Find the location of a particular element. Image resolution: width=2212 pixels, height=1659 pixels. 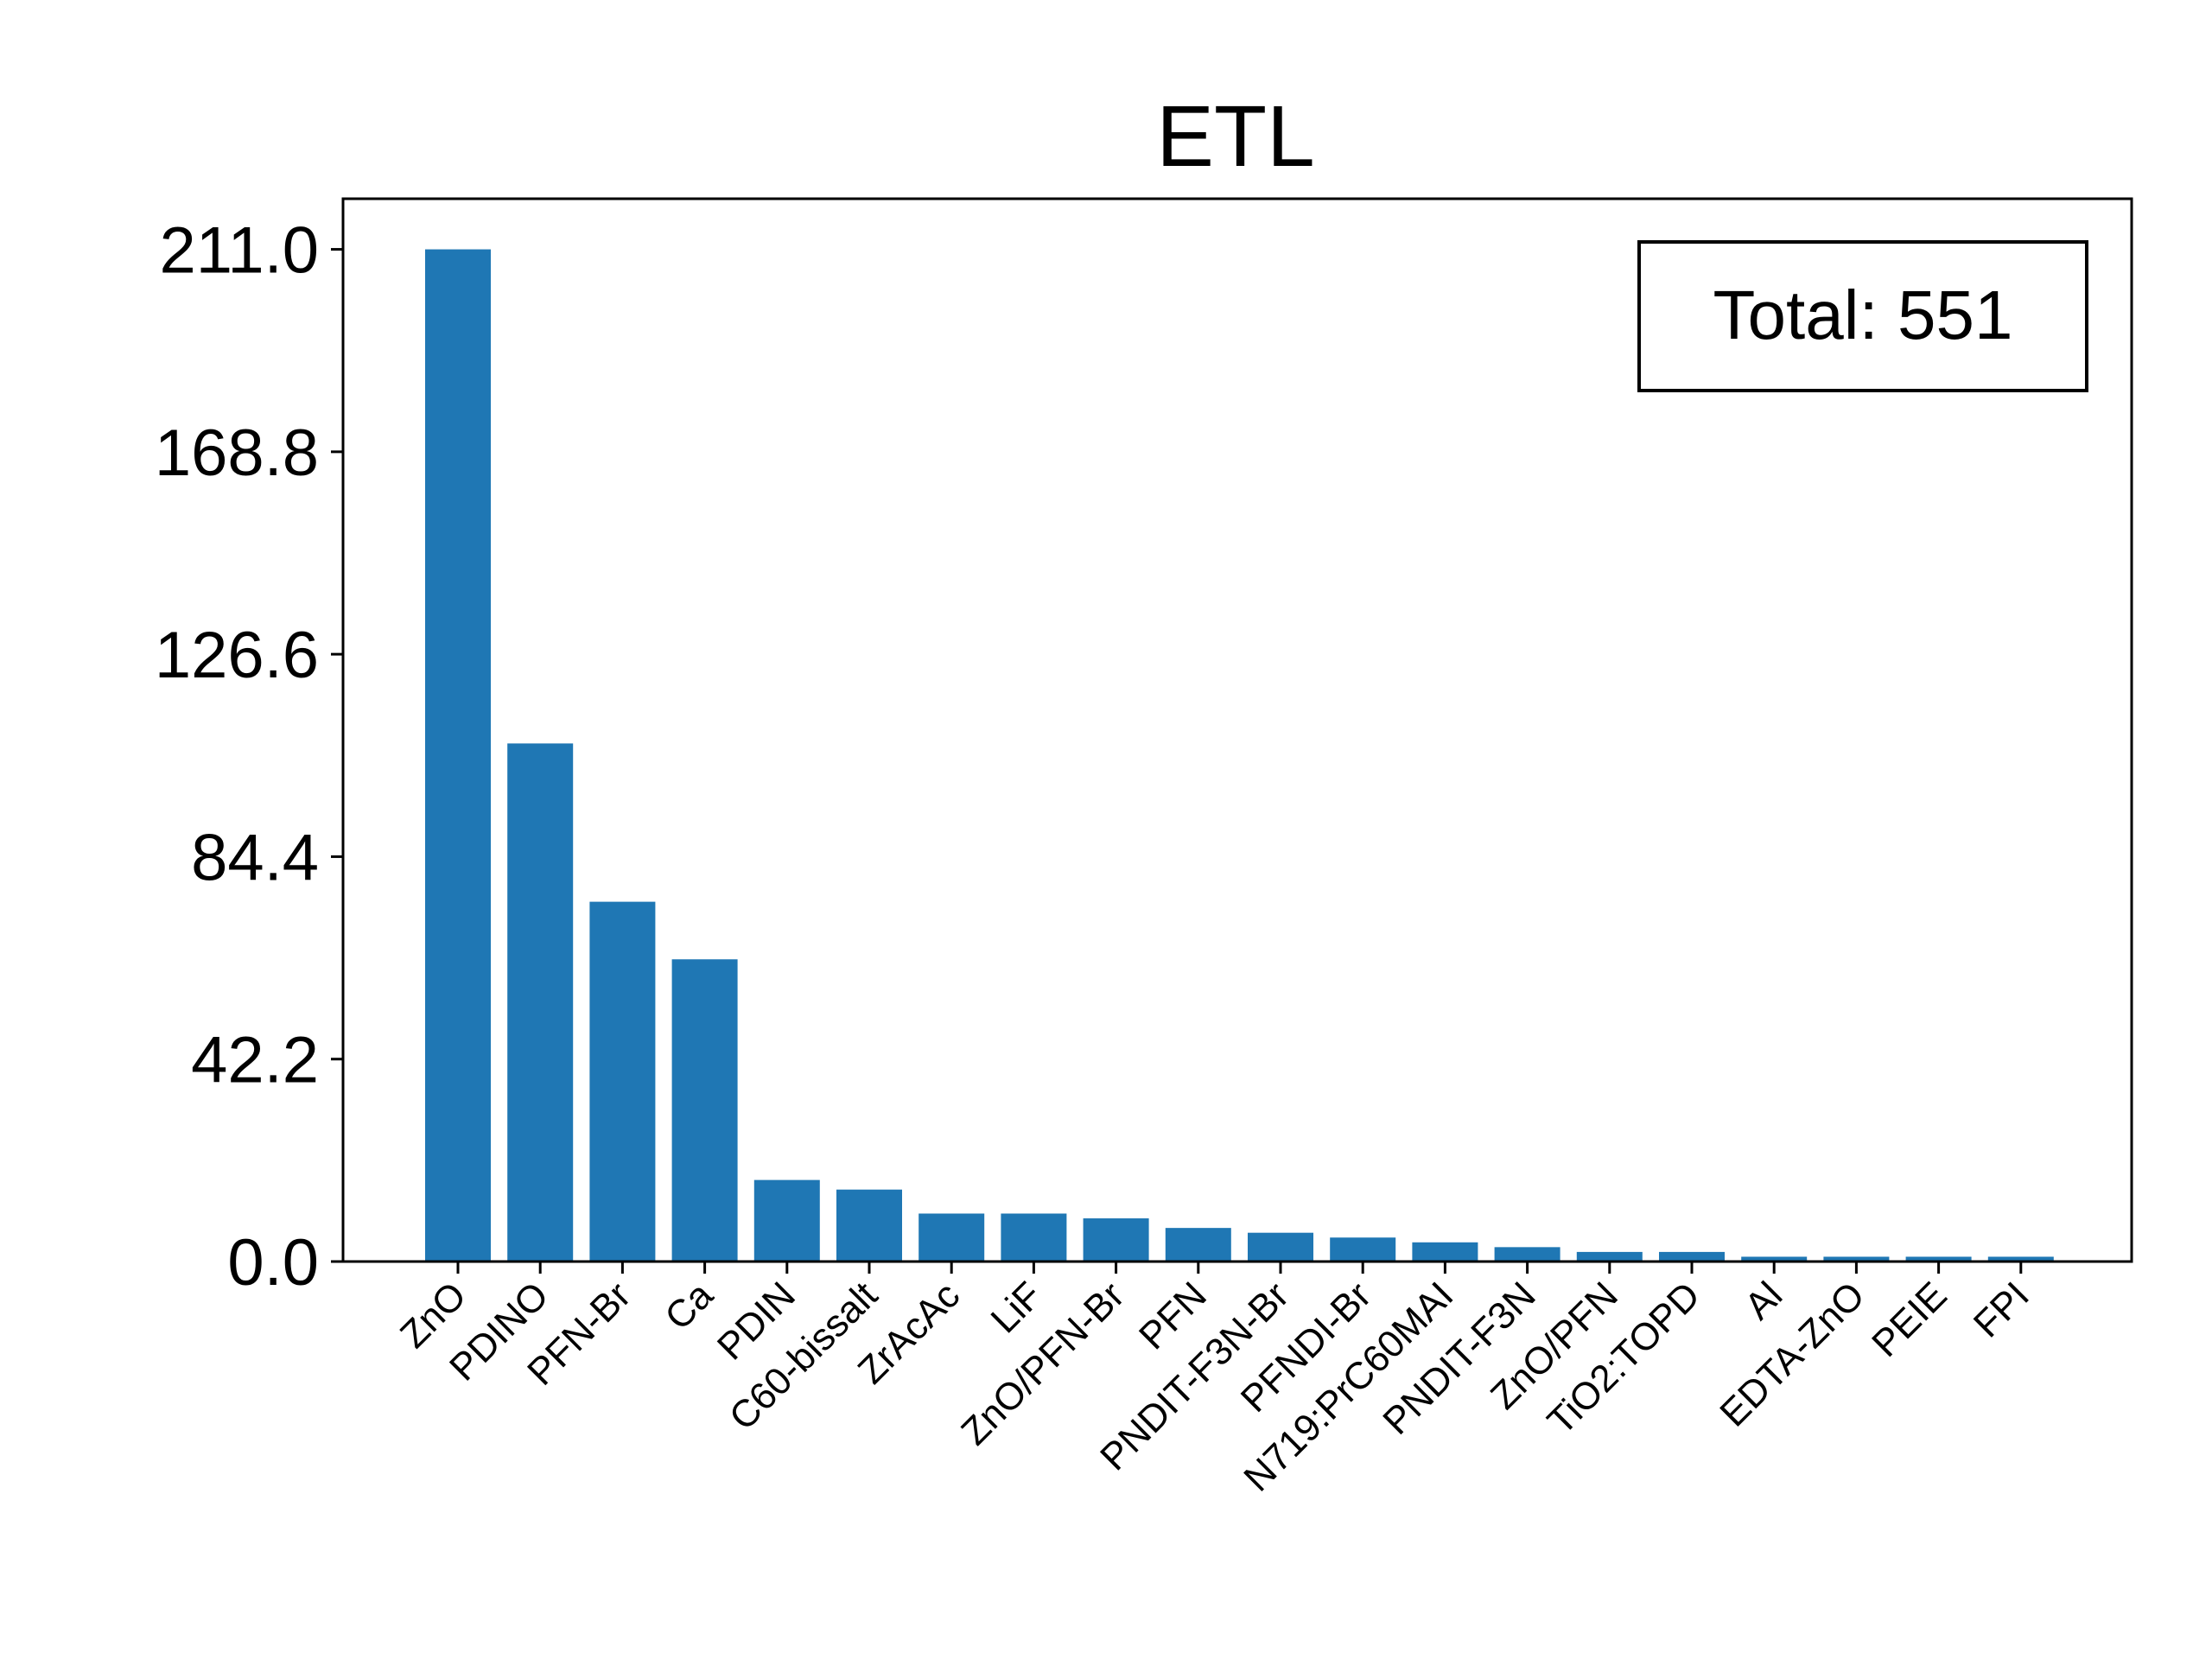

bar-zracac is located at coordinates (951, 1237).